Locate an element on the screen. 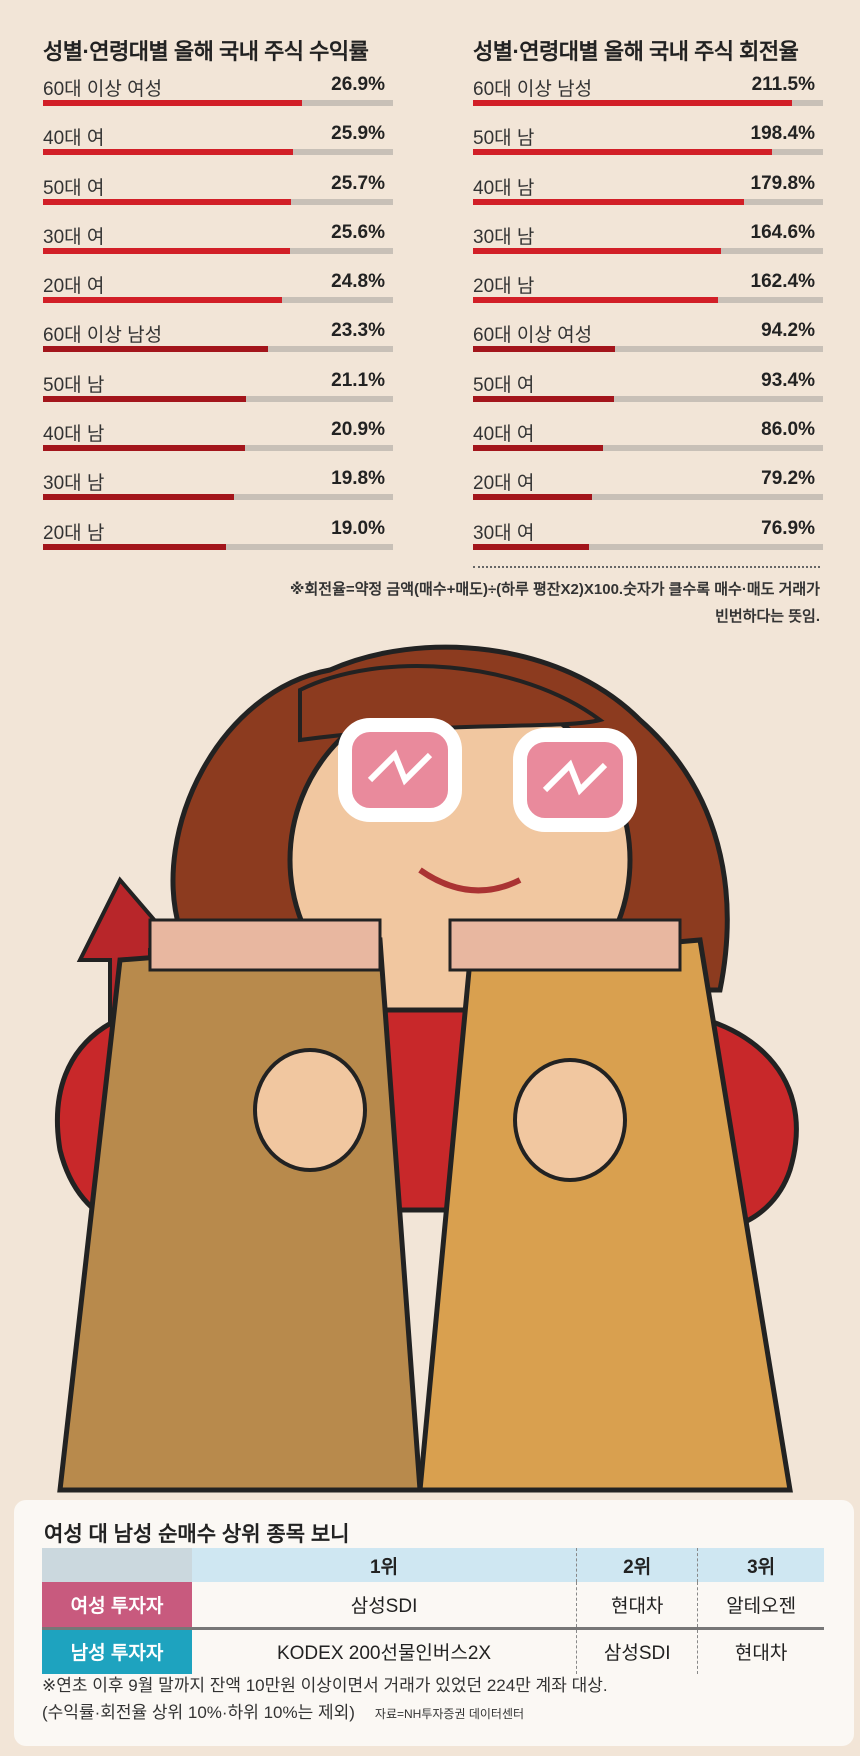 Image resolution: width=860 pixels, height=1756 pixels. header-rank-1: 1위 is located at coordinates (384, 1565).